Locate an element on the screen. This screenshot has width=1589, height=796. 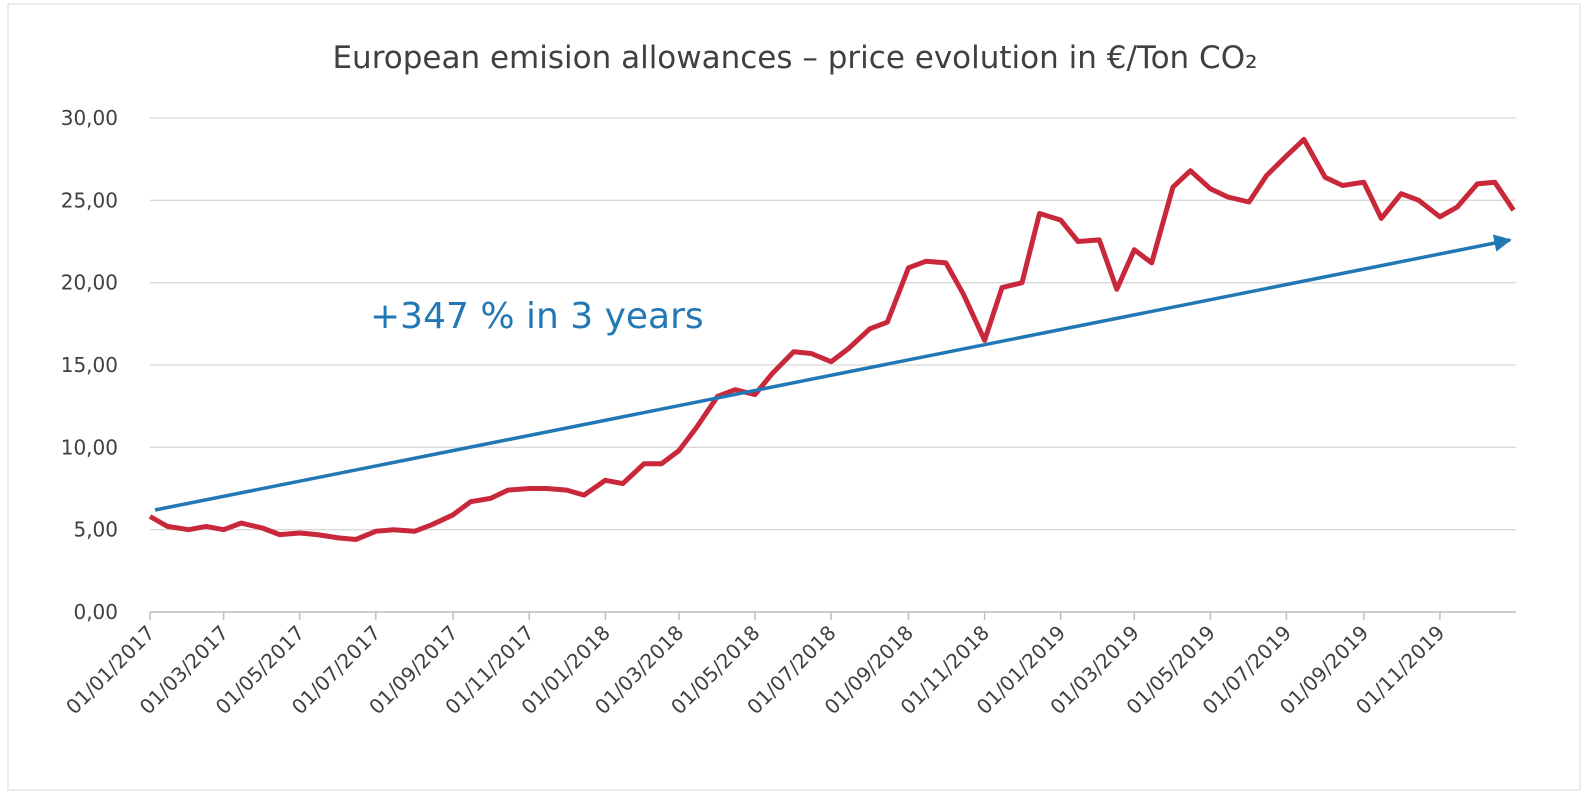
y-tick-label: 25,00 is located at coordinates (89, 200).